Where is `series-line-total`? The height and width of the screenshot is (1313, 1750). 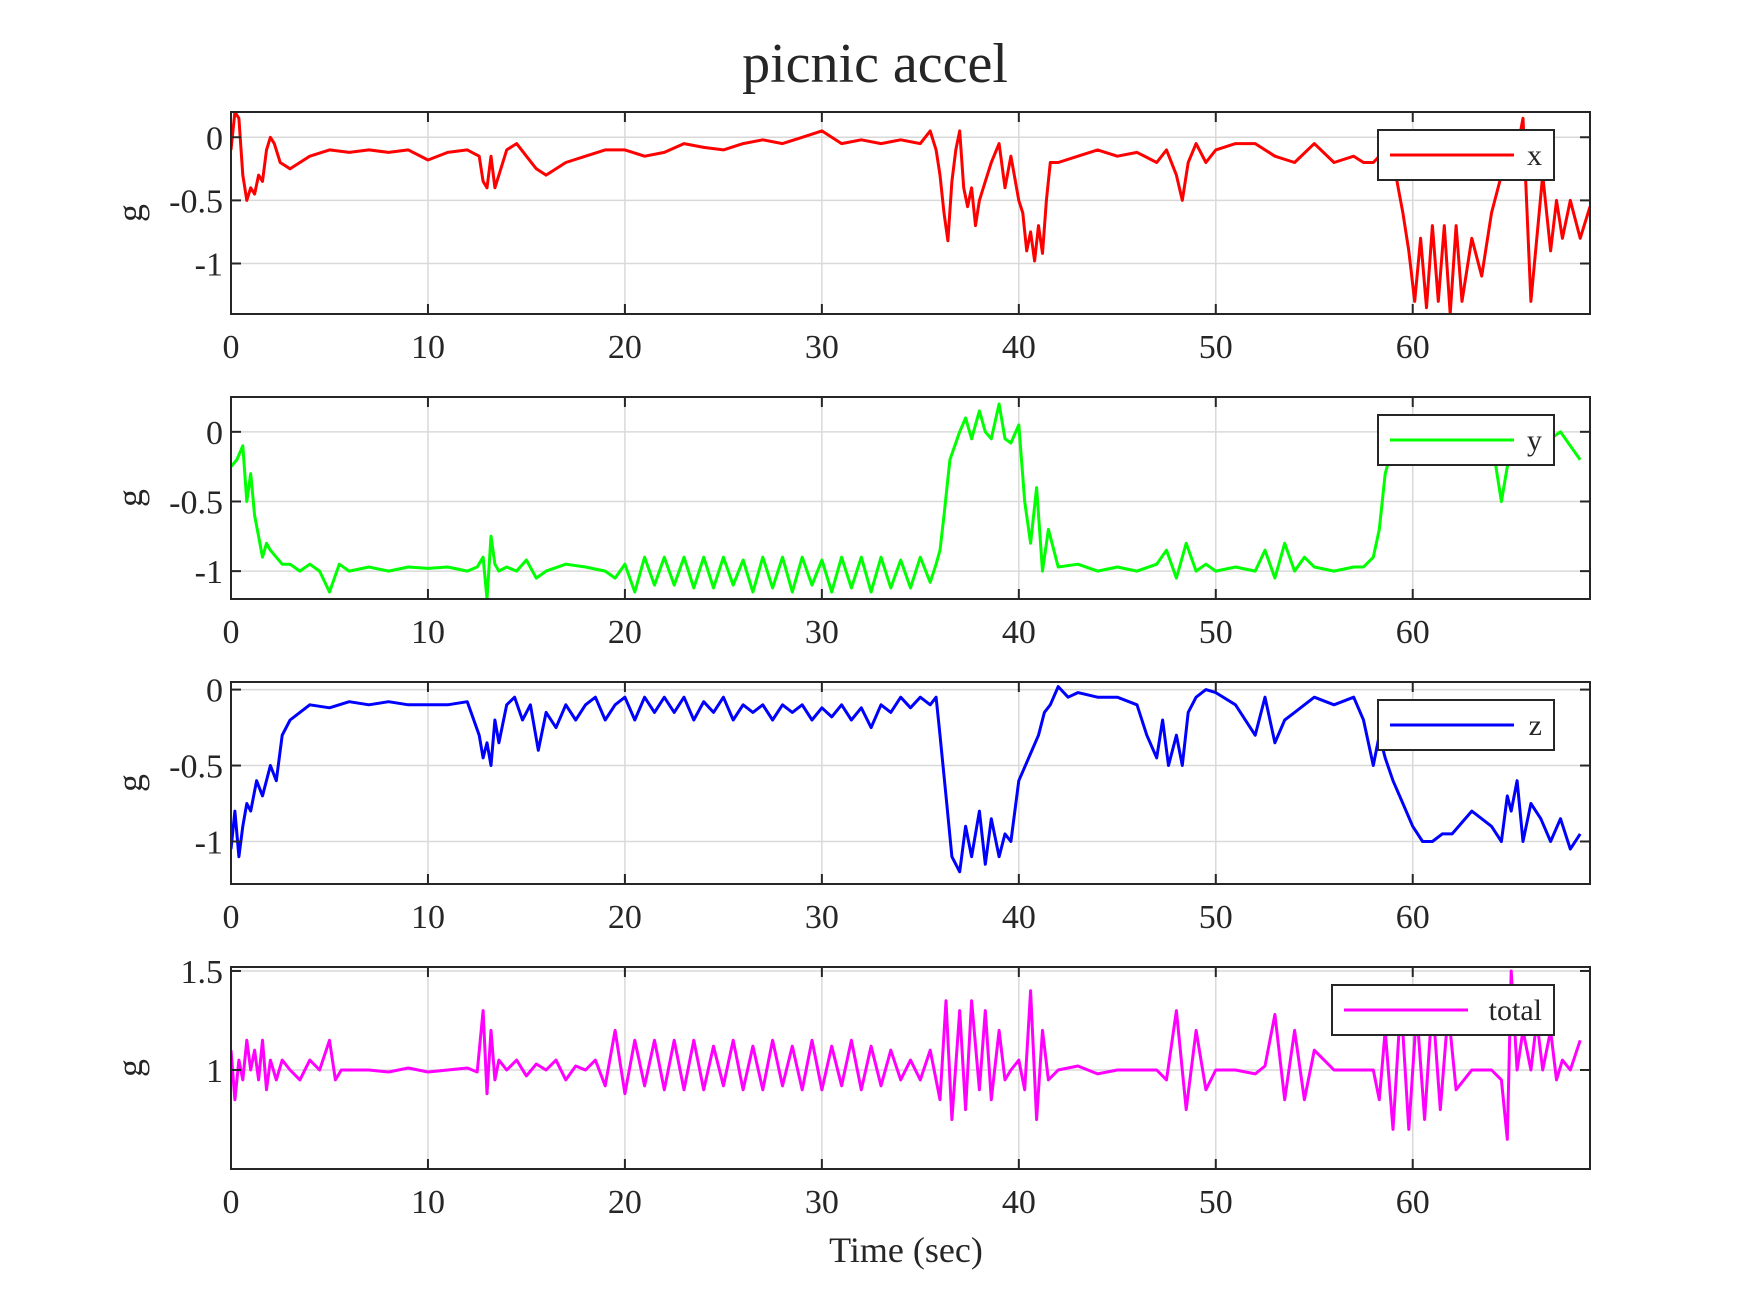 series-line-total is located at coordinates (906, 1055).